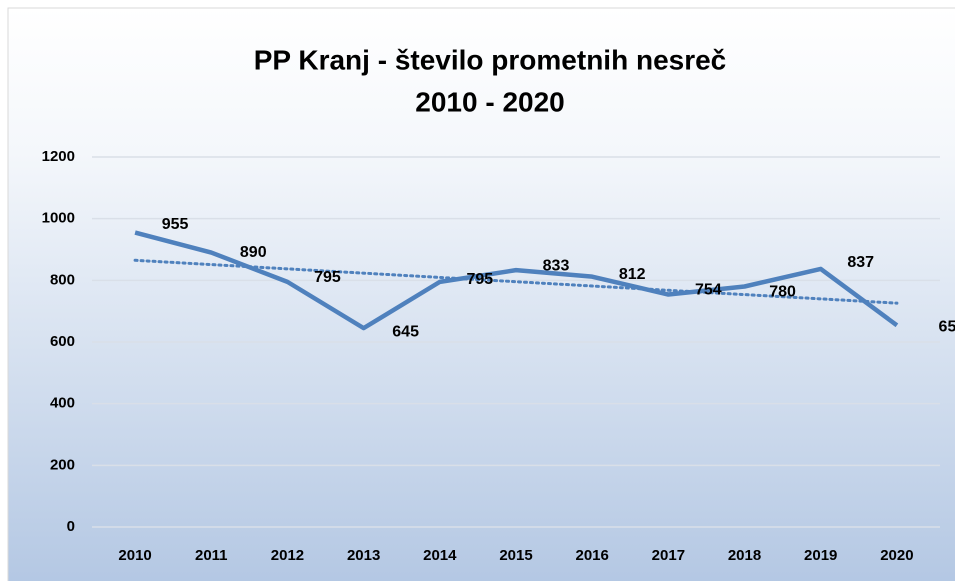 This screenshot has height=581, width=955. Describe the element at coordinates (58, 156) in the screenshot. I see `y-tick-label: 1200` at that location.